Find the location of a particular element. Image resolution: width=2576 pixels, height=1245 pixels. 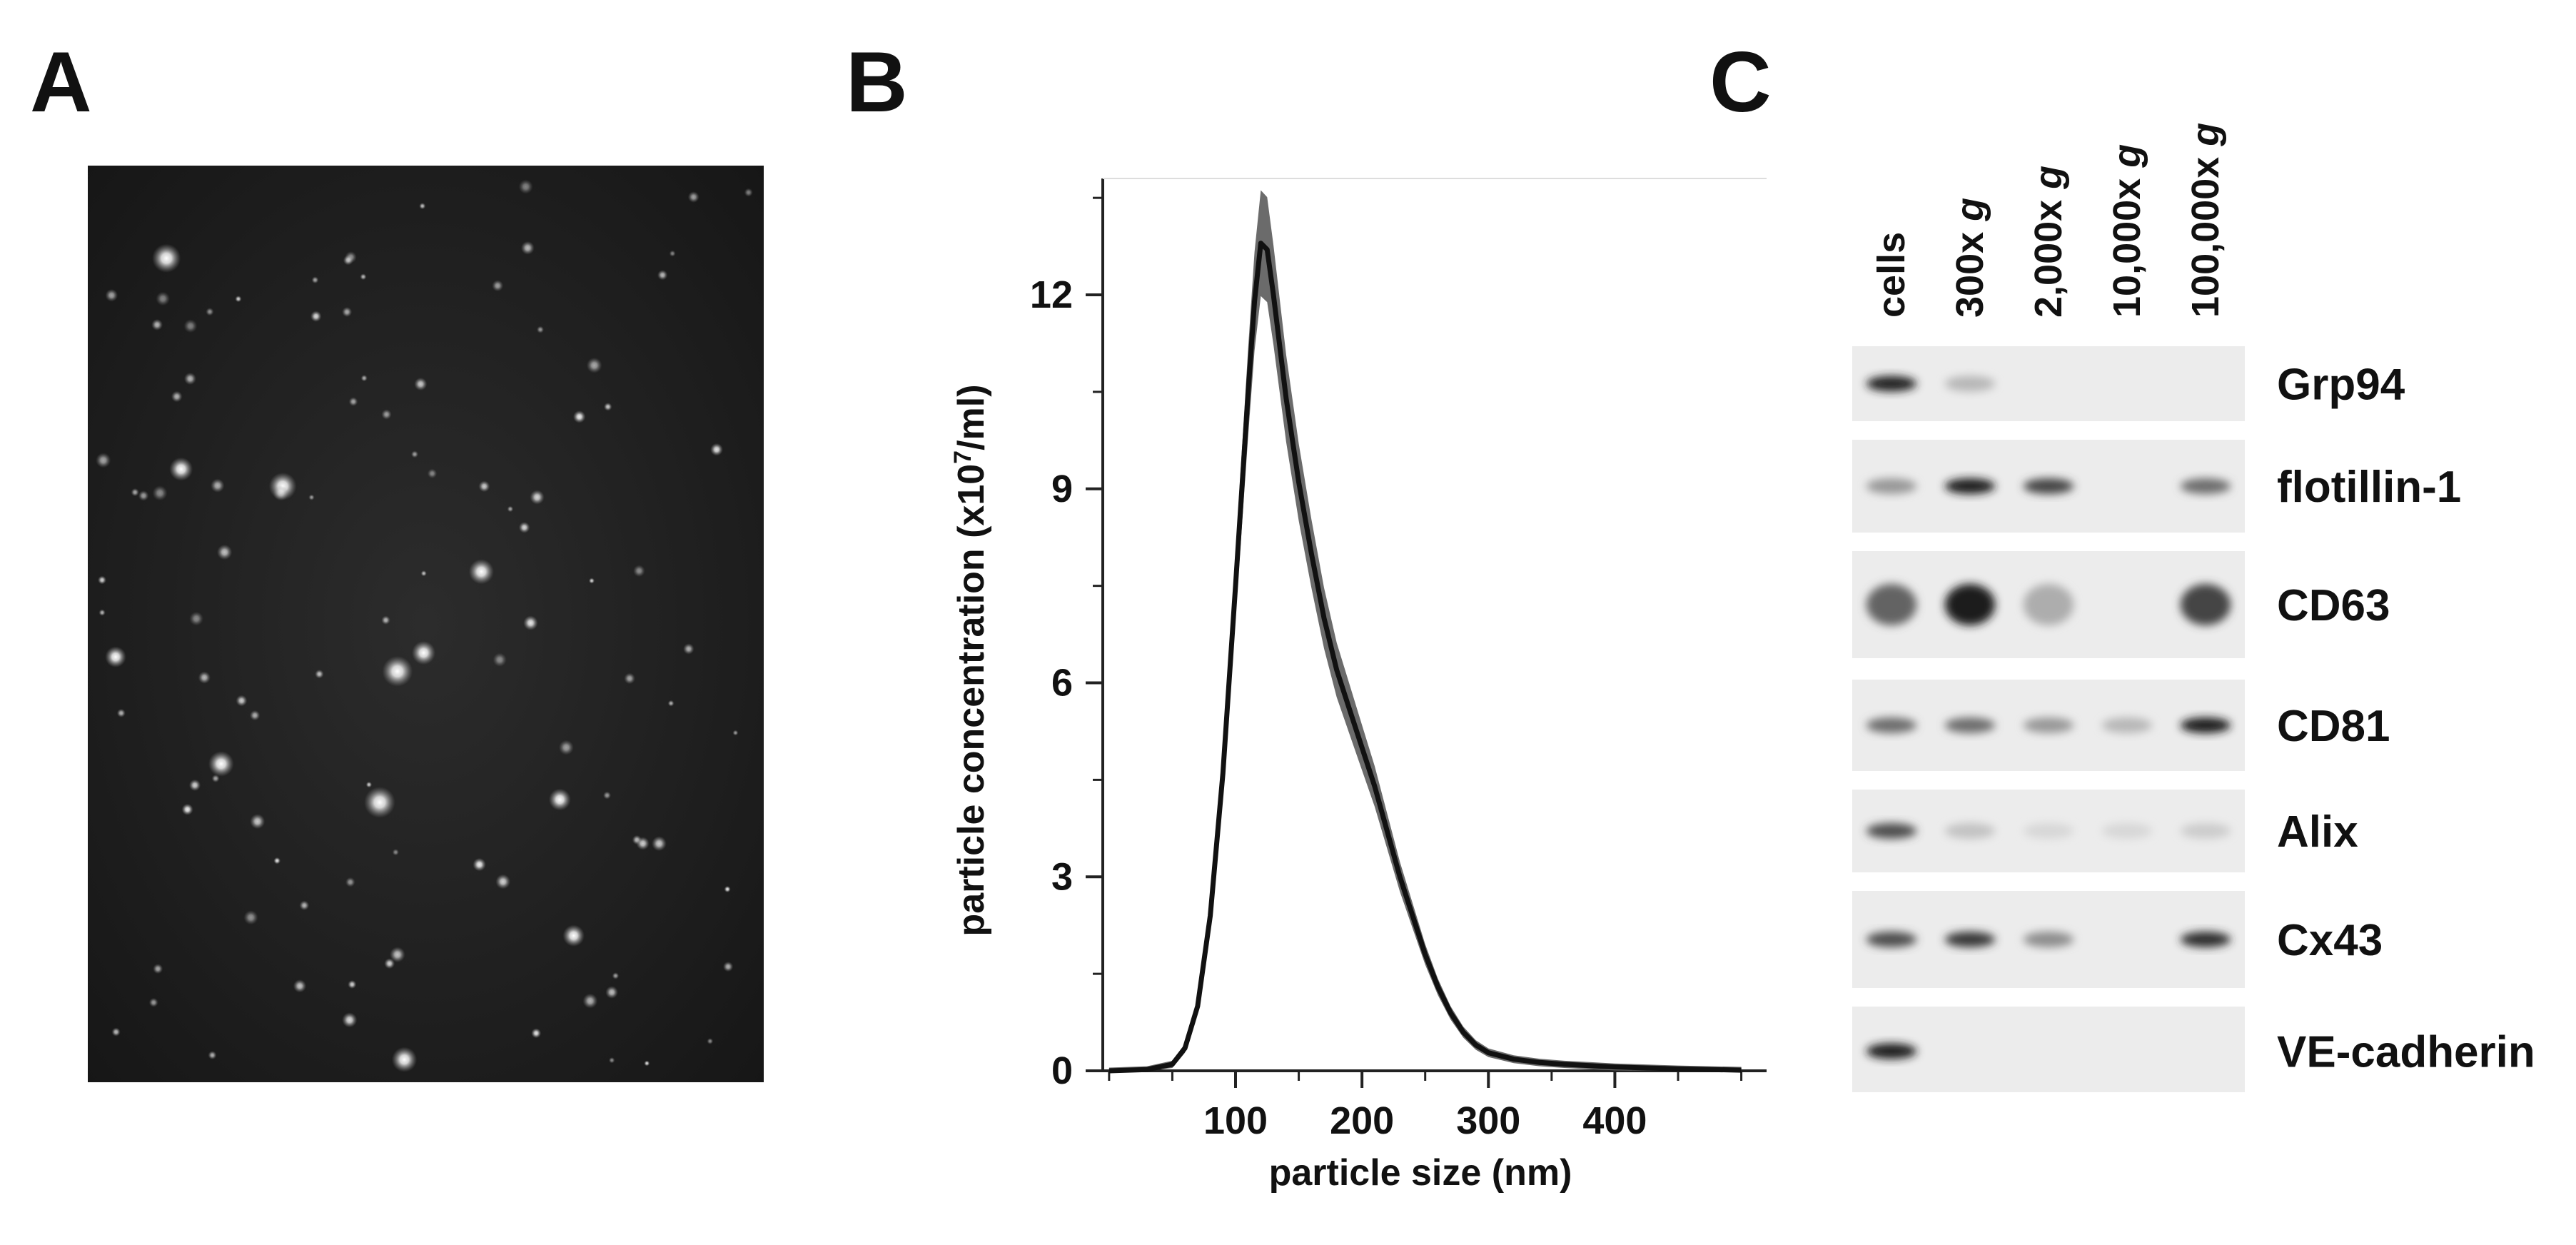

y-ticks: 0 3 6 9 12 is located at coordinates (1066, 644).